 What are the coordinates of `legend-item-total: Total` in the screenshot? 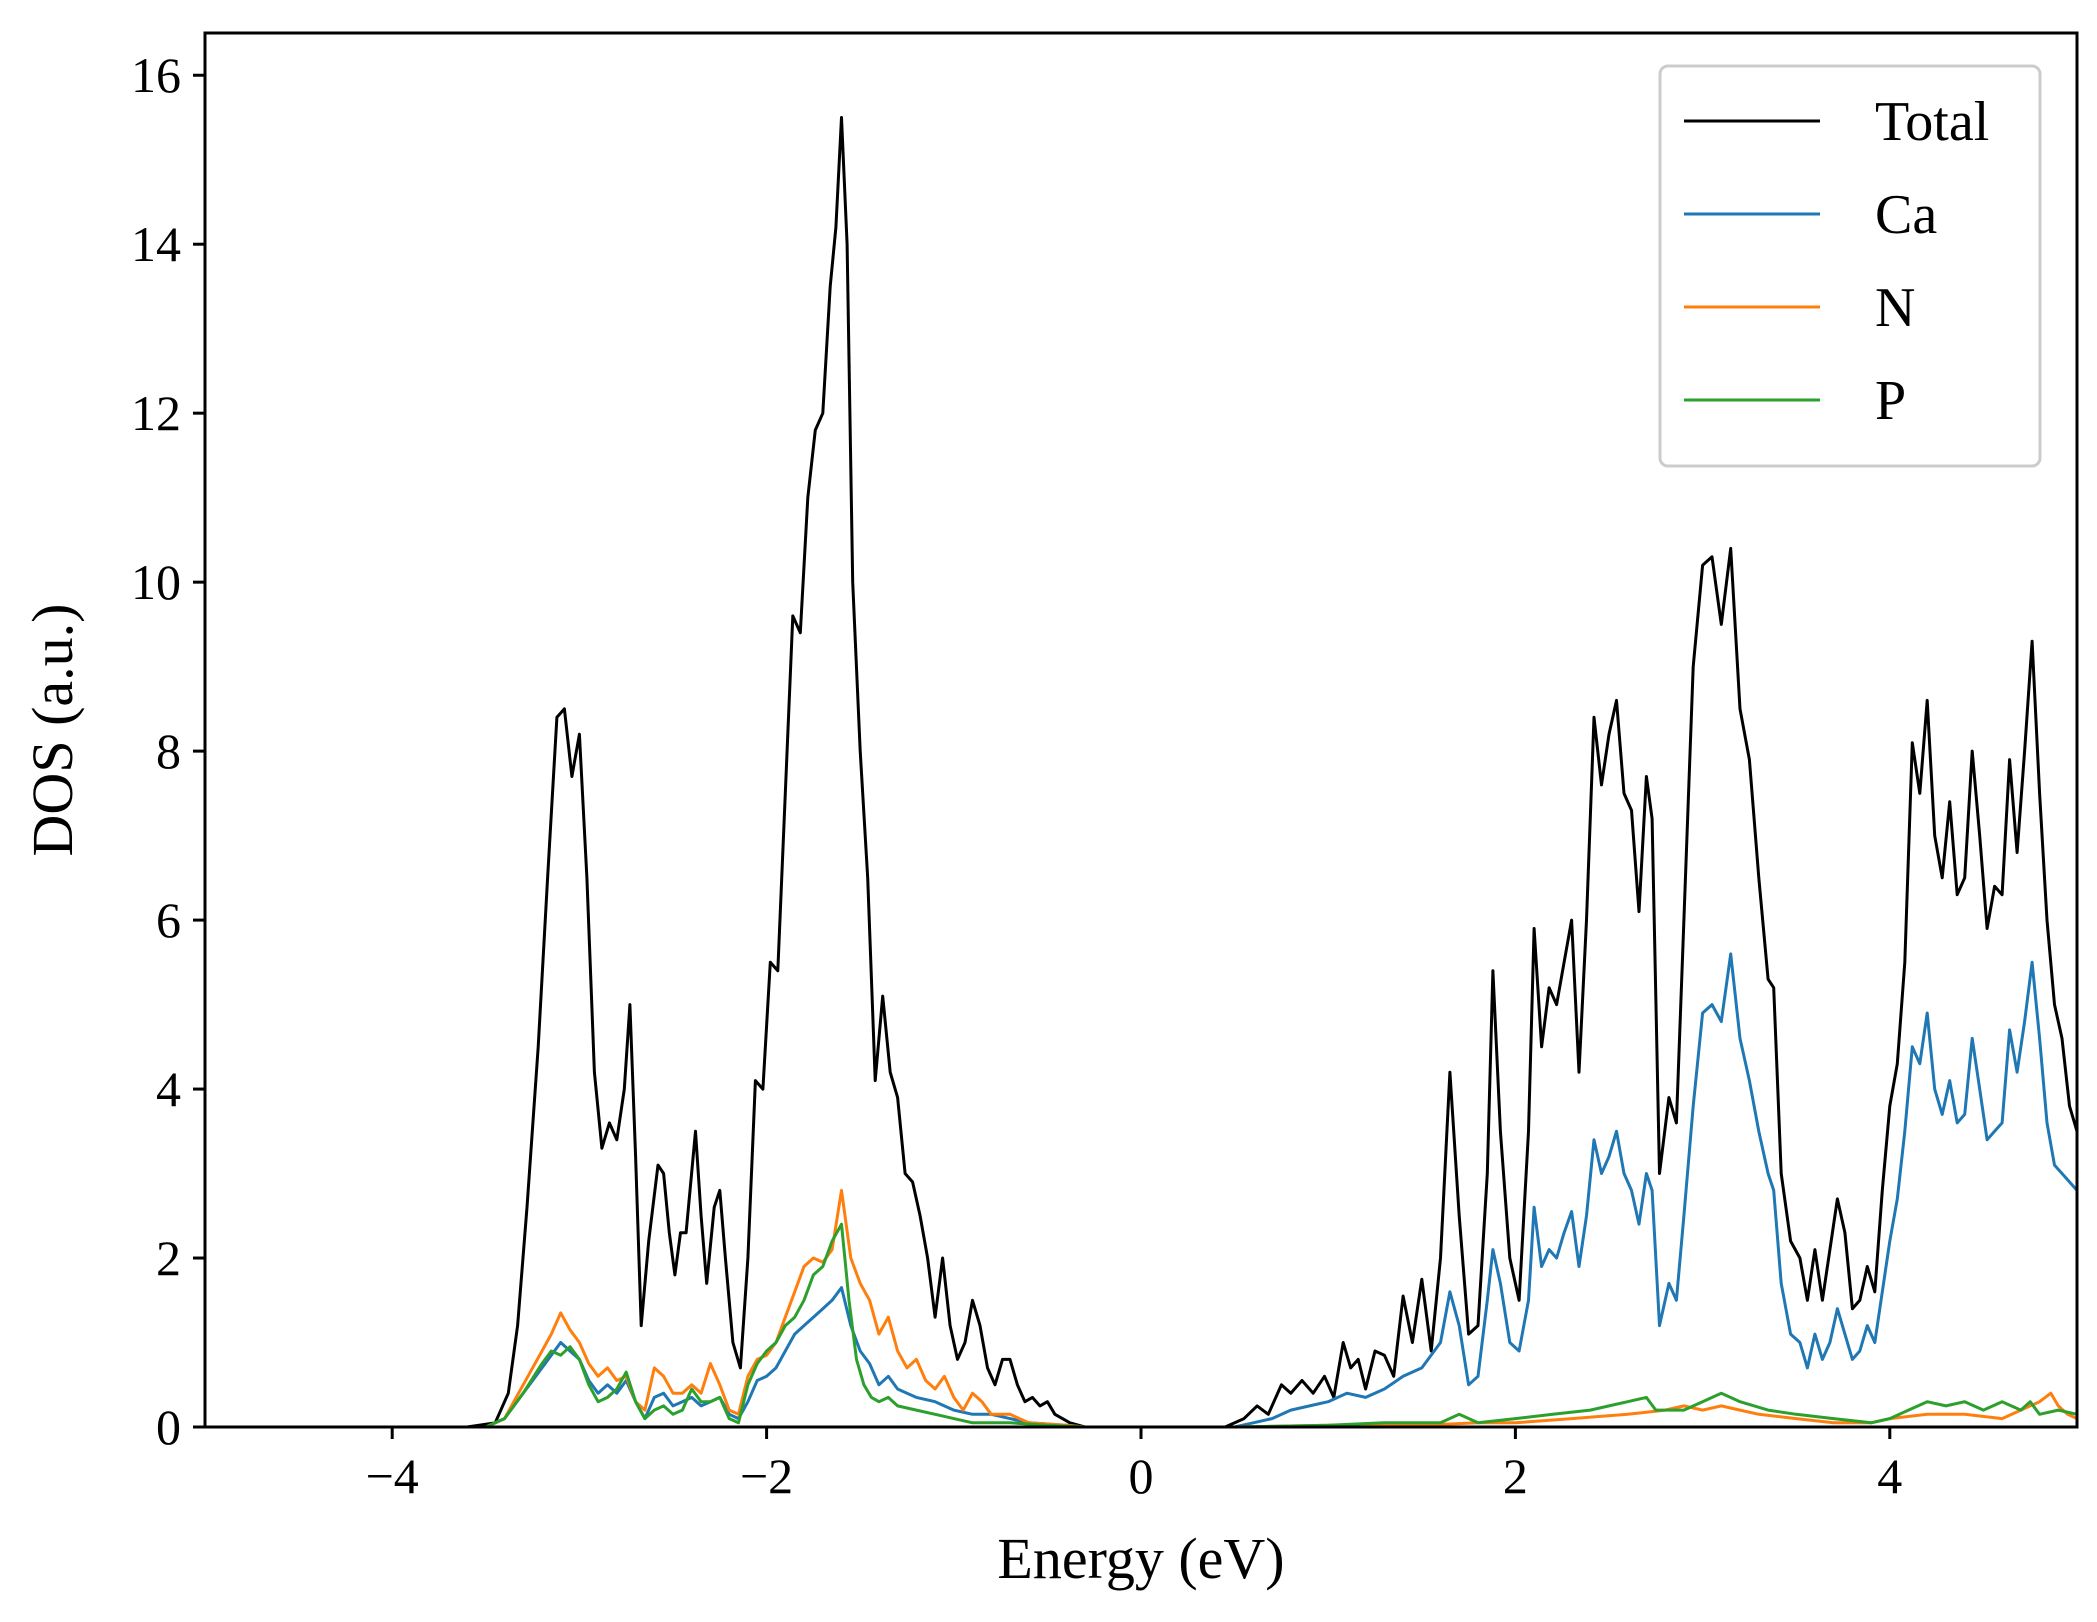 It's located at (1836, 122).